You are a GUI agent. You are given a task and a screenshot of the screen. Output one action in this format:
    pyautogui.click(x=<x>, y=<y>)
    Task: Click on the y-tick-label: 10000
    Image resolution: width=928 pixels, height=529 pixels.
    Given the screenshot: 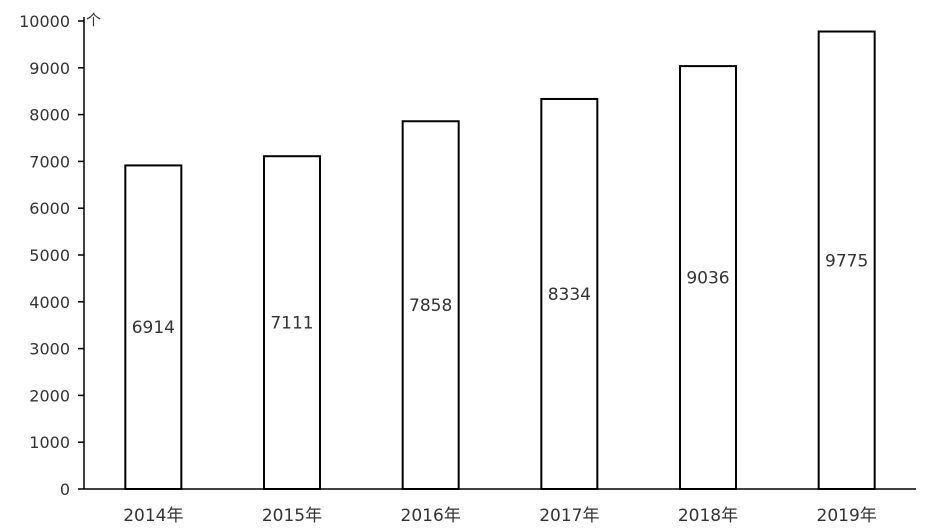 What is the action you would take?
    pyautogui.click(x=44, y=21)
    